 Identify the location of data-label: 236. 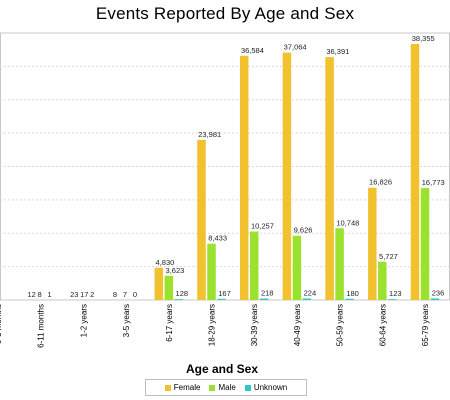
(438, 292).